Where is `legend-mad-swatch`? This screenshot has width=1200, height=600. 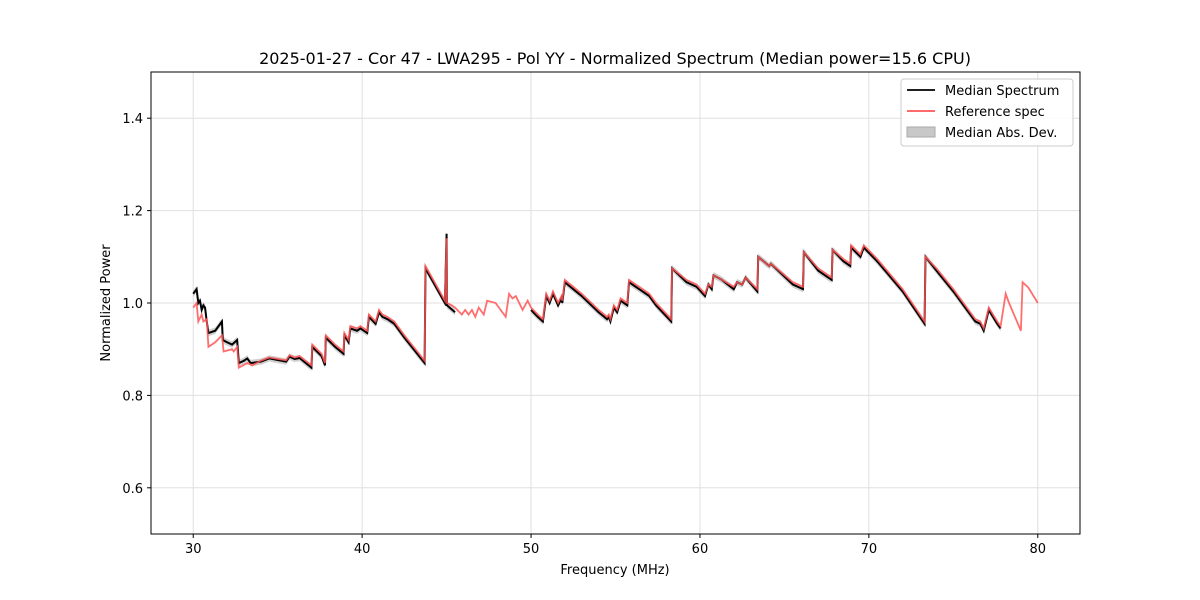
legend-mad-swatch is located at coordinates (921, 132).